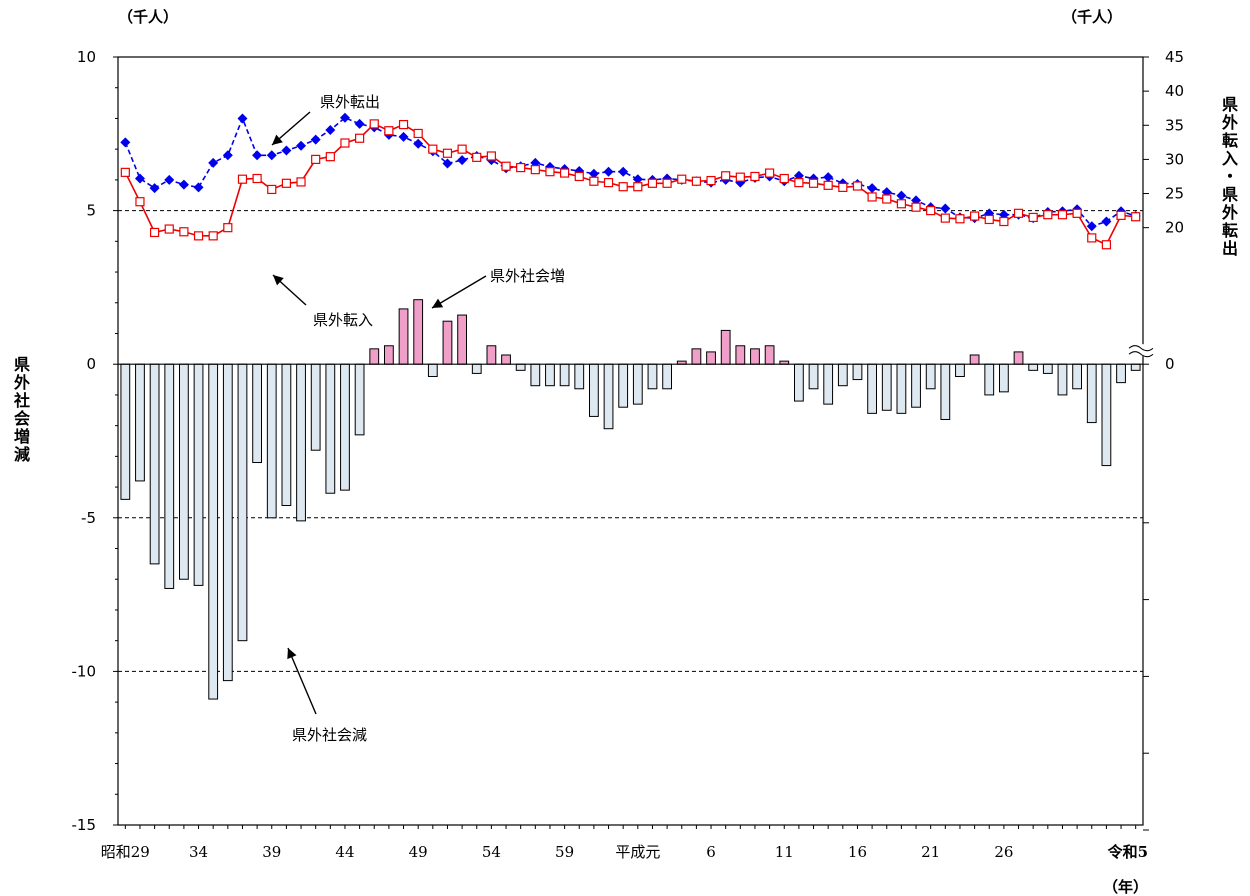 The height and width of the screenshot is (896, 1250). I want to click on right-tick-label: 0, so click(1170, 364).